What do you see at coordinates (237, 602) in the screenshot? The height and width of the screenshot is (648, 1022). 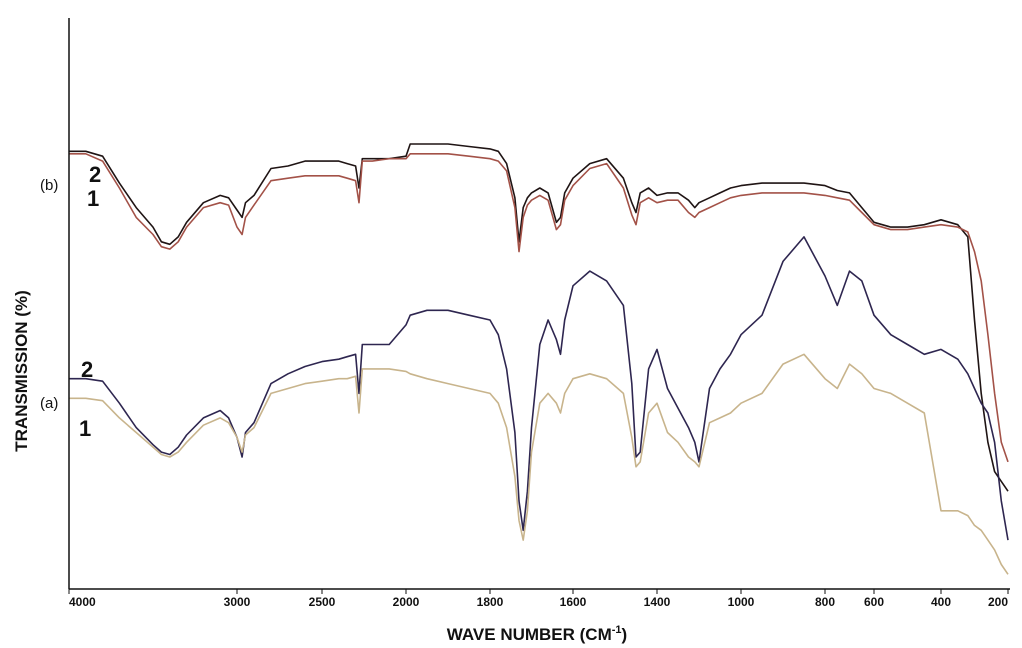 I see `x-tick-label-1: 3000` at bounding box center [237, 602].